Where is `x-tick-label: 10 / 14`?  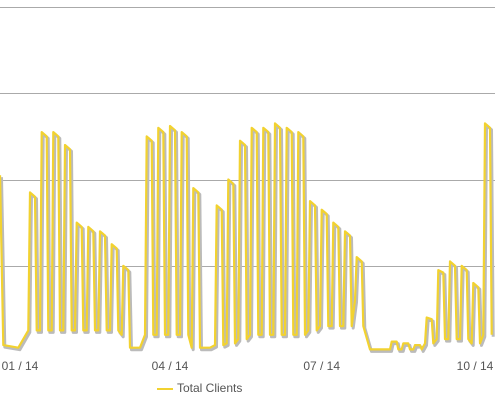 x-tick-label: 10 / 14 is located at coordinates (475, 366).